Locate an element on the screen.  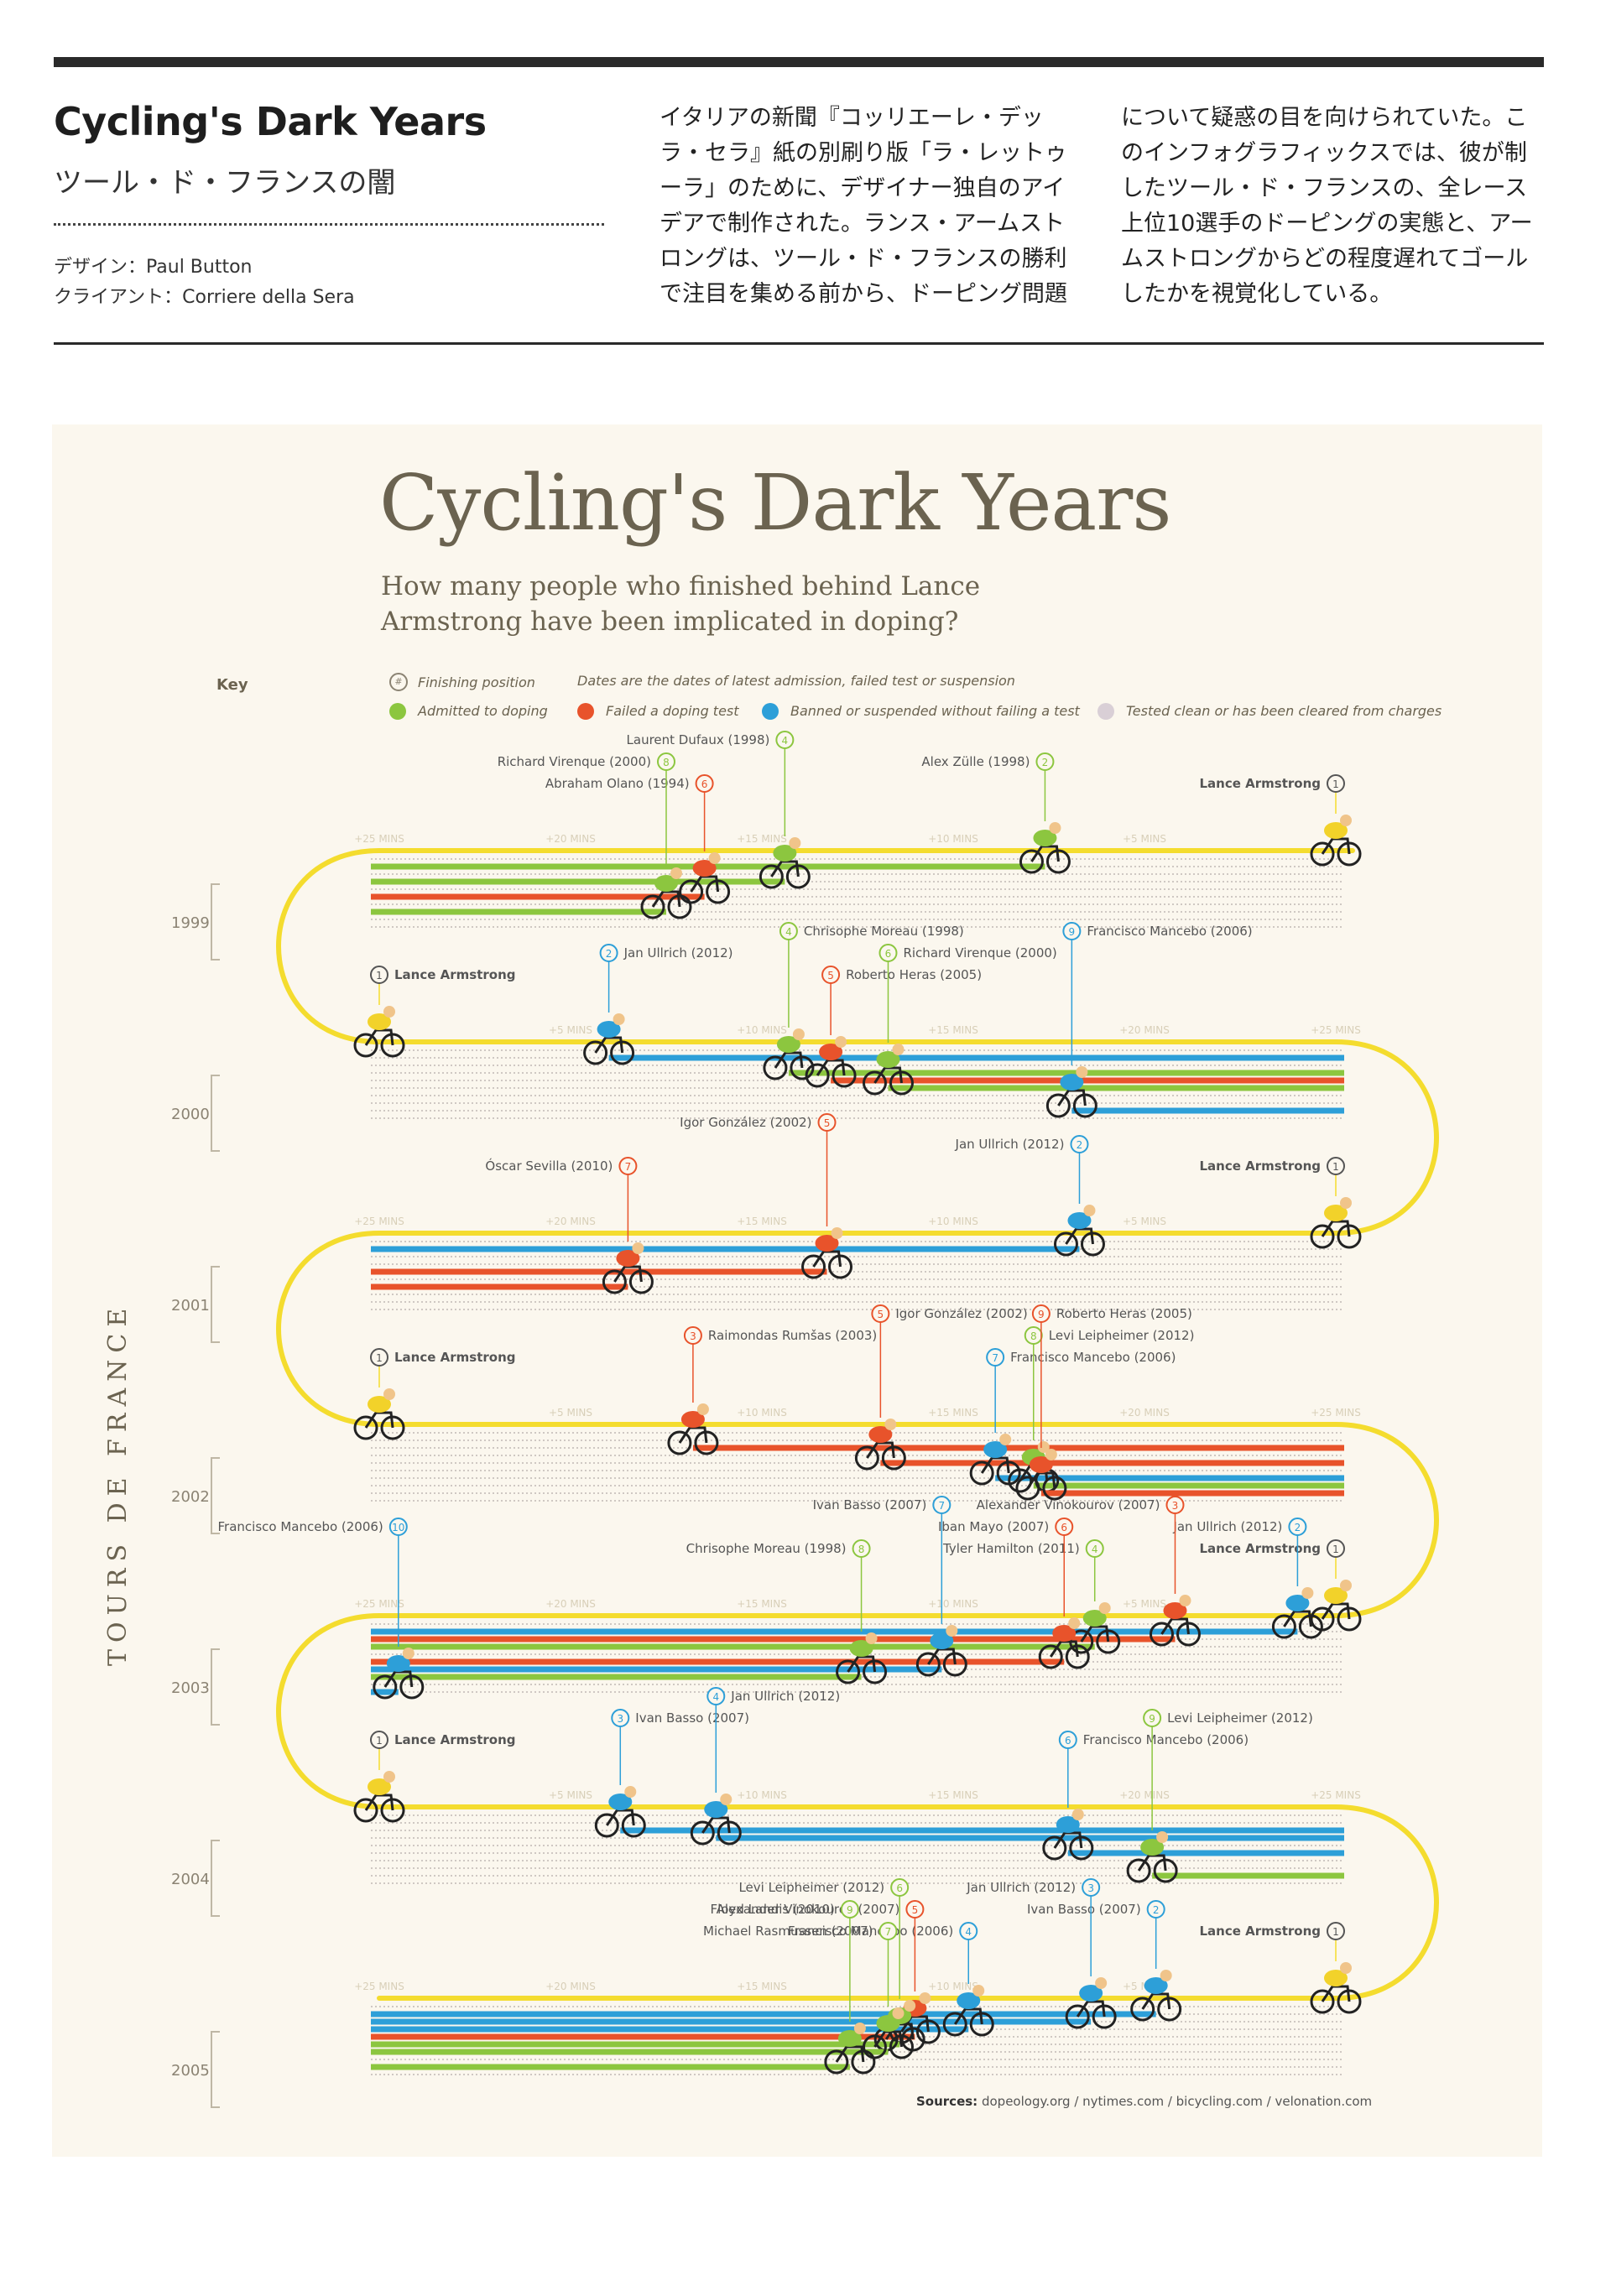
finishing-position-number: 5 is located at coordinates (916, 1910).